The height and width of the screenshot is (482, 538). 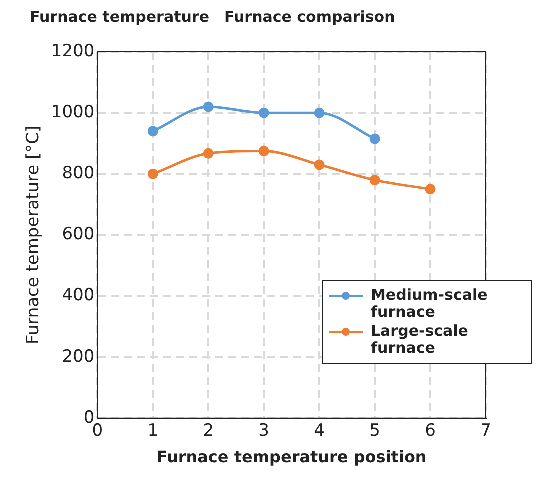 I want to click on y-axis-title: Furnace temperature [°C], so click(x=34, y=235).